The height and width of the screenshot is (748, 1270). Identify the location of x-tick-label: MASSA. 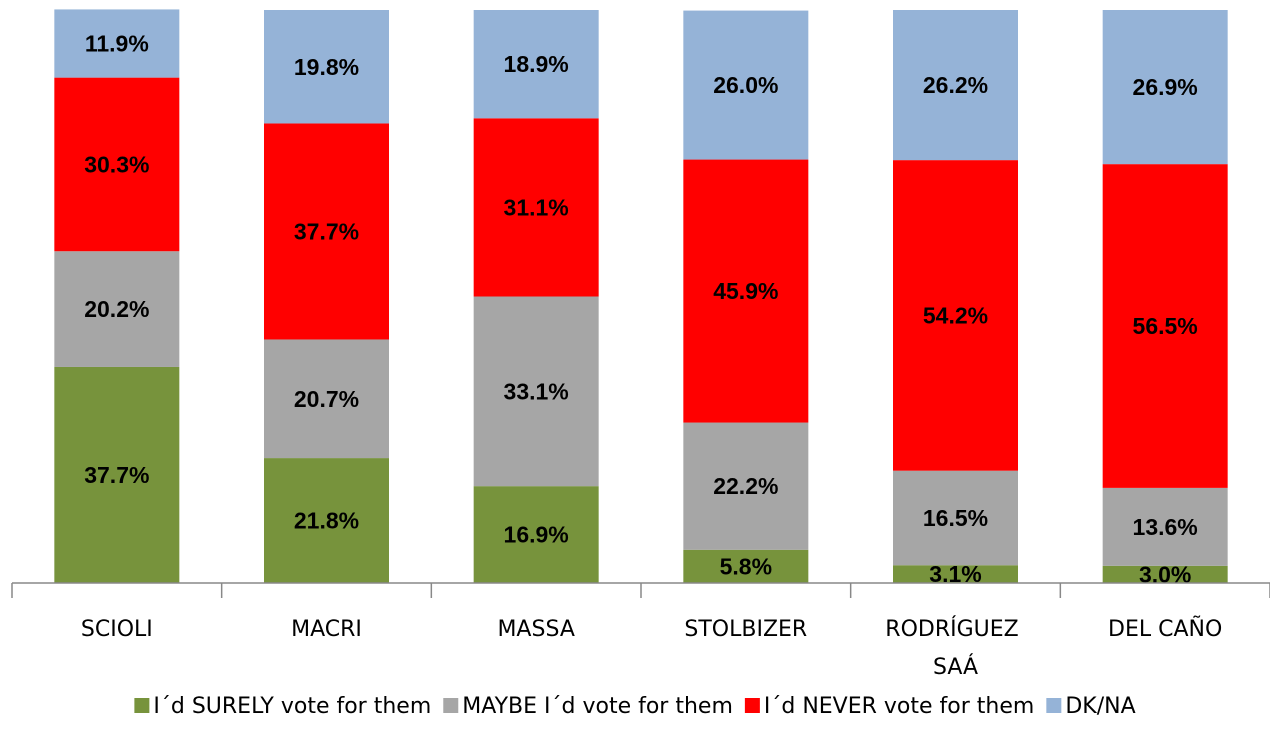
(535, 629).